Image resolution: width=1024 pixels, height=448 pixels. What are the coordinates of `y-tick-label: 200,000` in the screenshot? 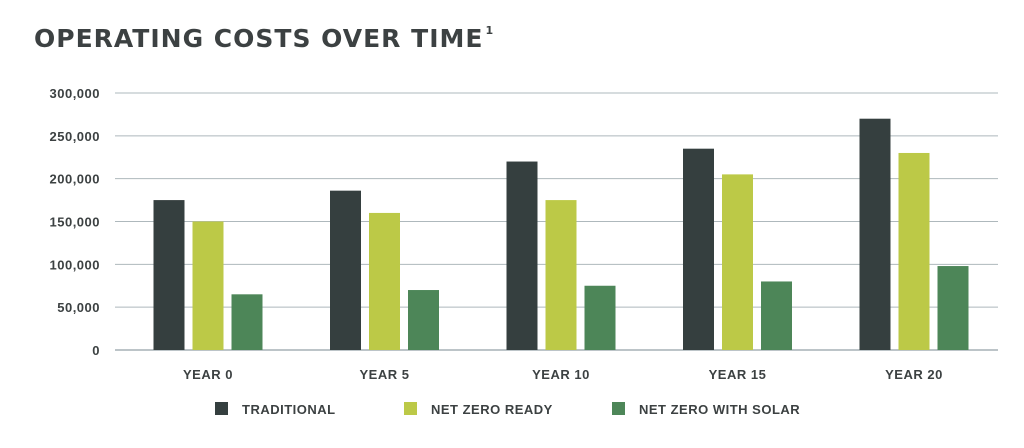 It's located at (75, 179).